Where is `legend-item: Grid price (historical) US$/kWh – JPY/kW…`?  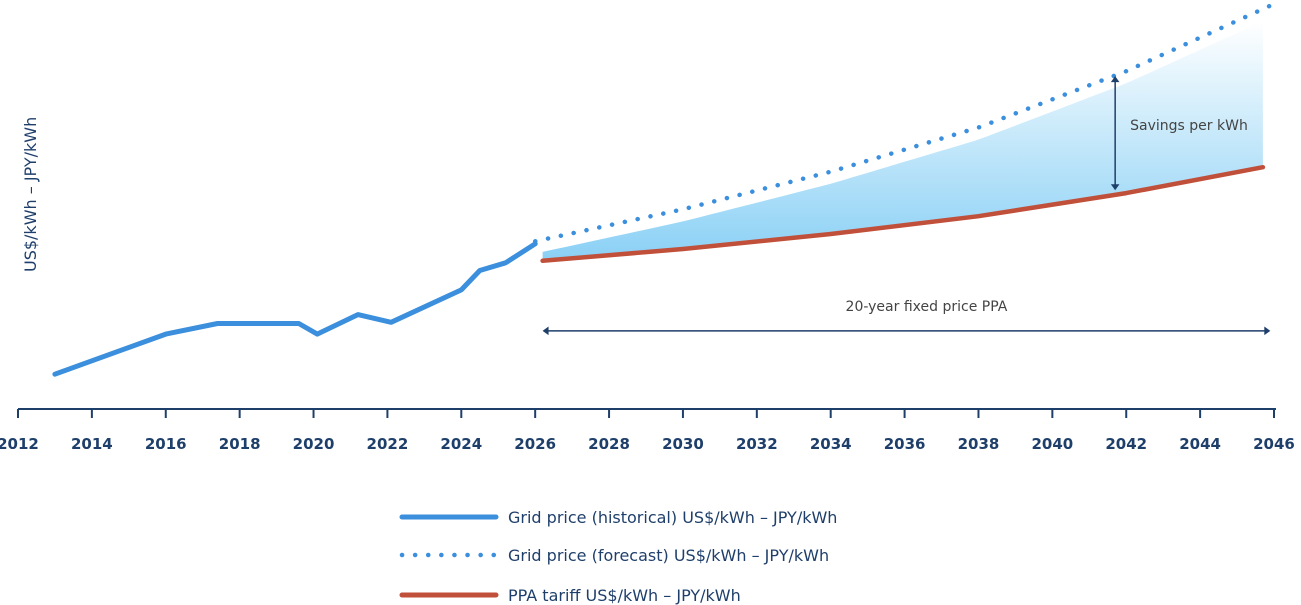 legend-item: Grid price (historical) US$/kWh – JPY/kW… is located at coordinates (618, 517).